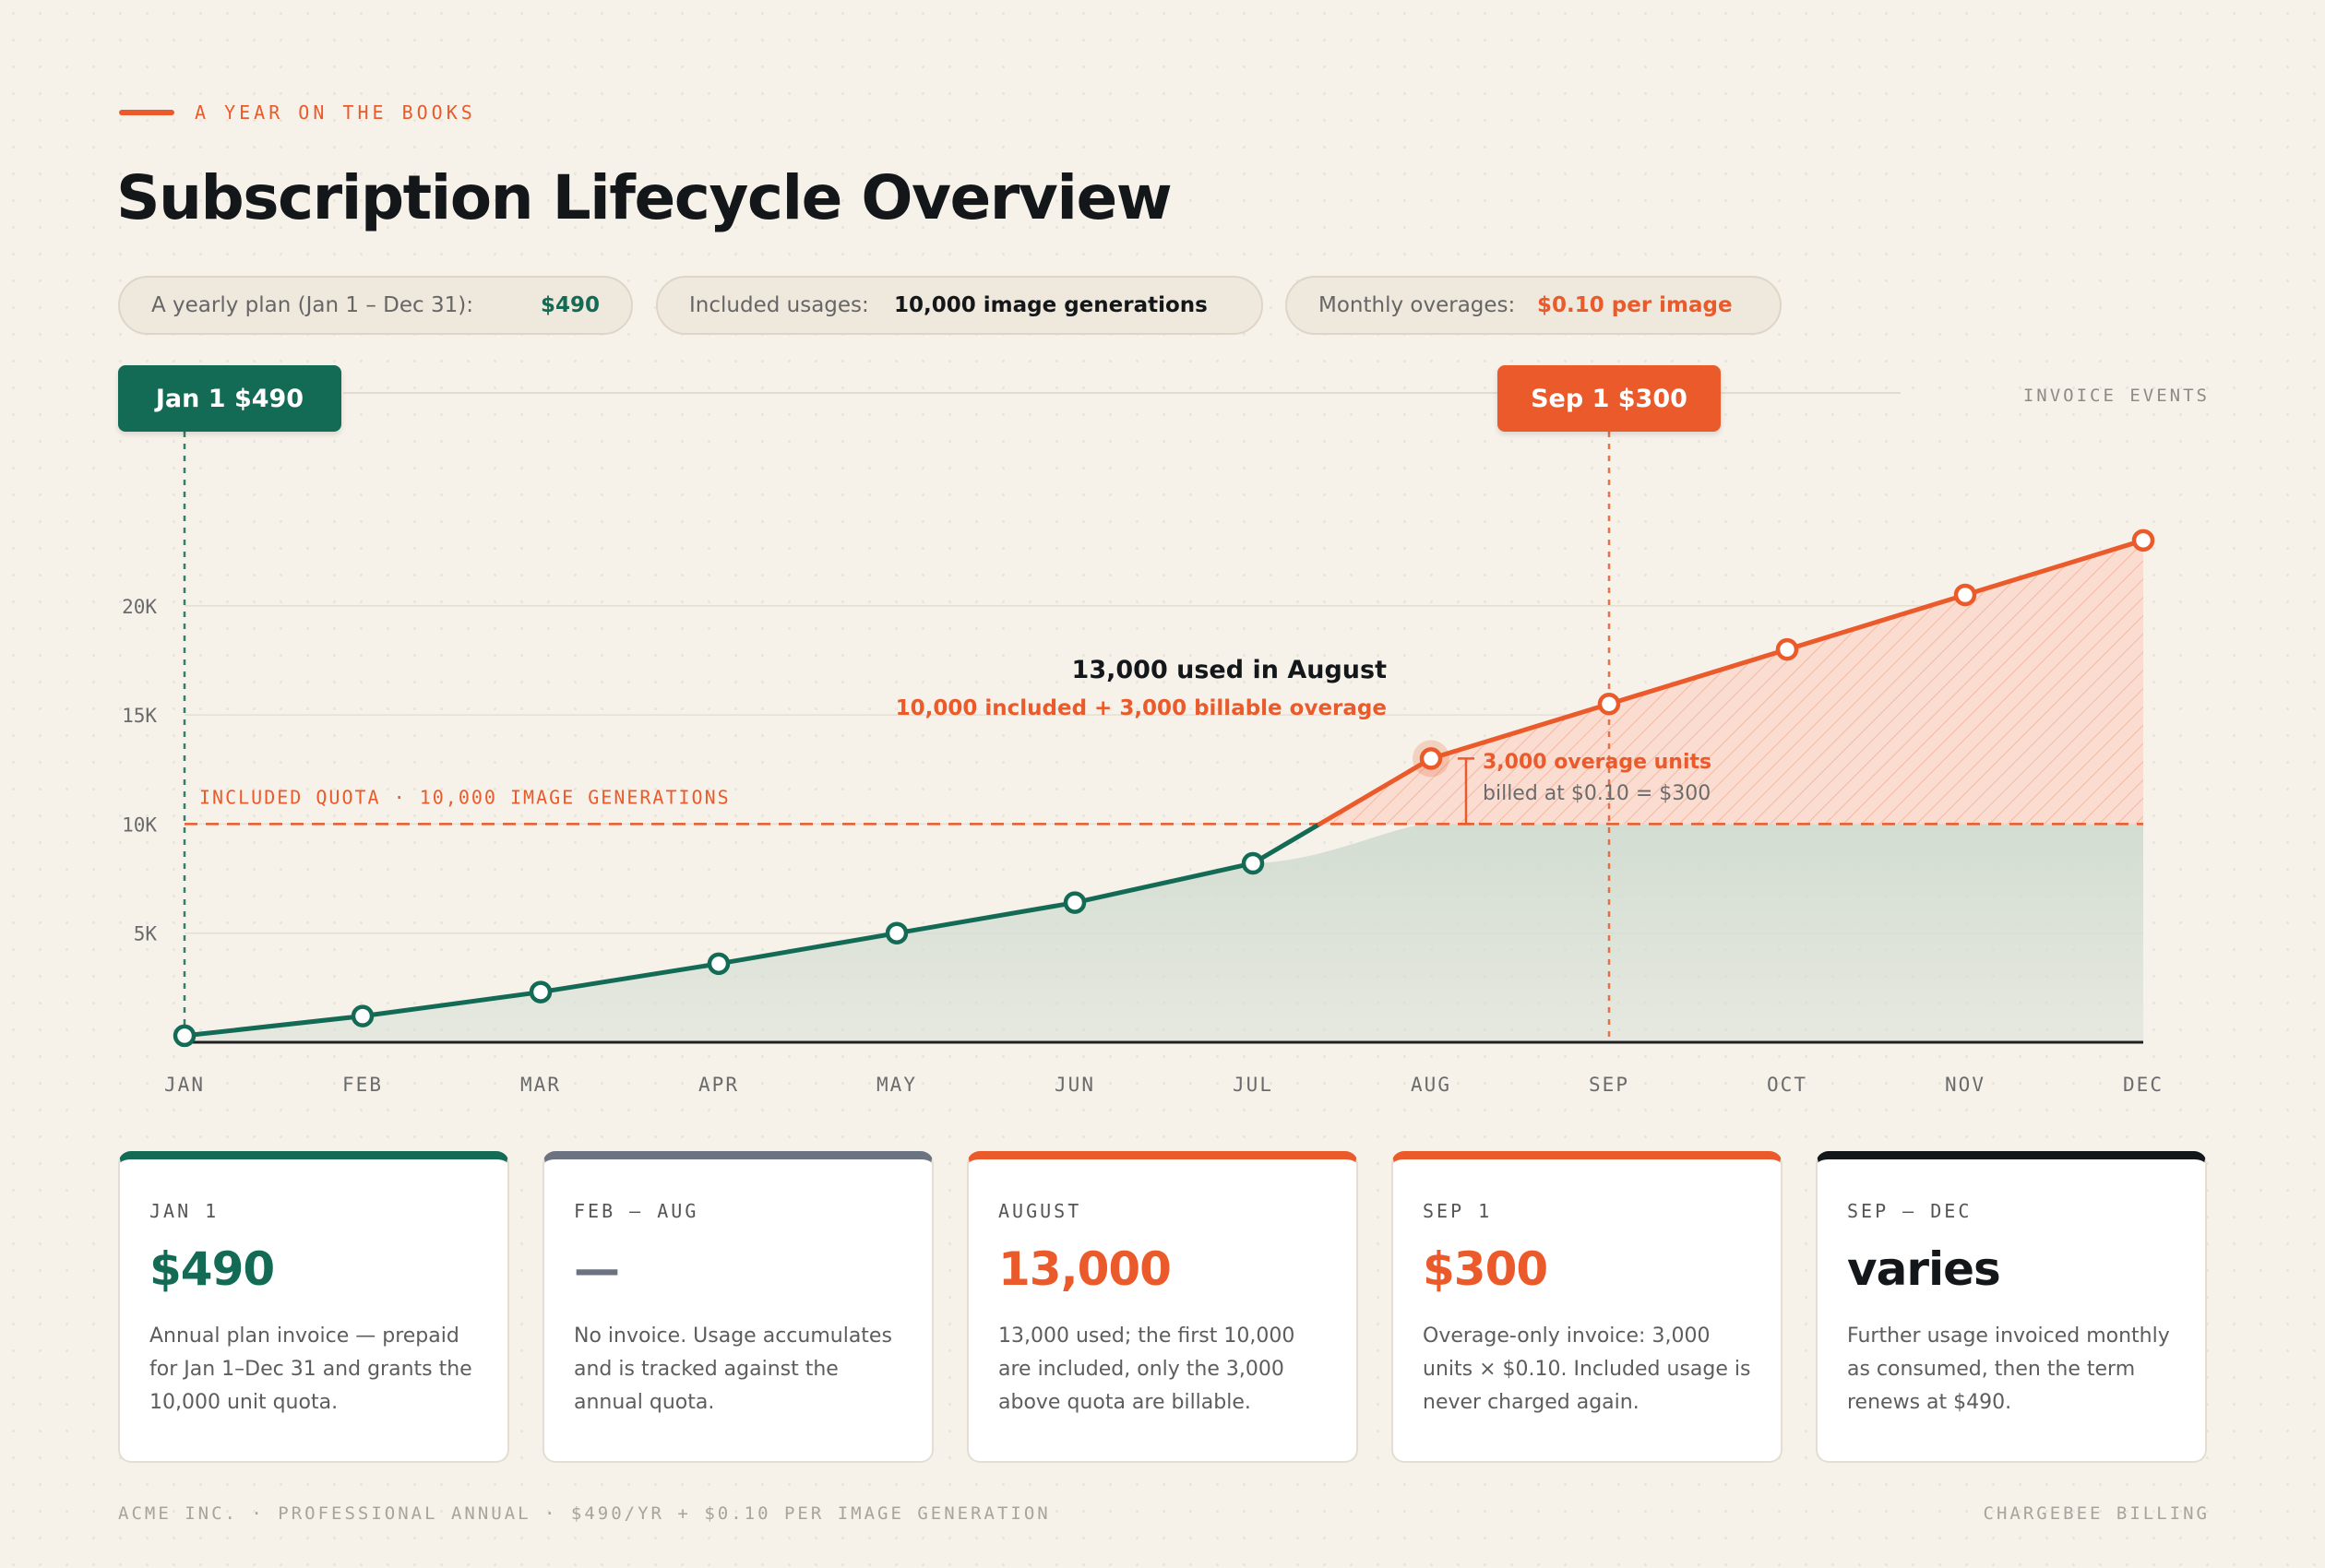 This screenshot has width=2325, height=1568. I want to click on card-value: —, so click(597, 1269).